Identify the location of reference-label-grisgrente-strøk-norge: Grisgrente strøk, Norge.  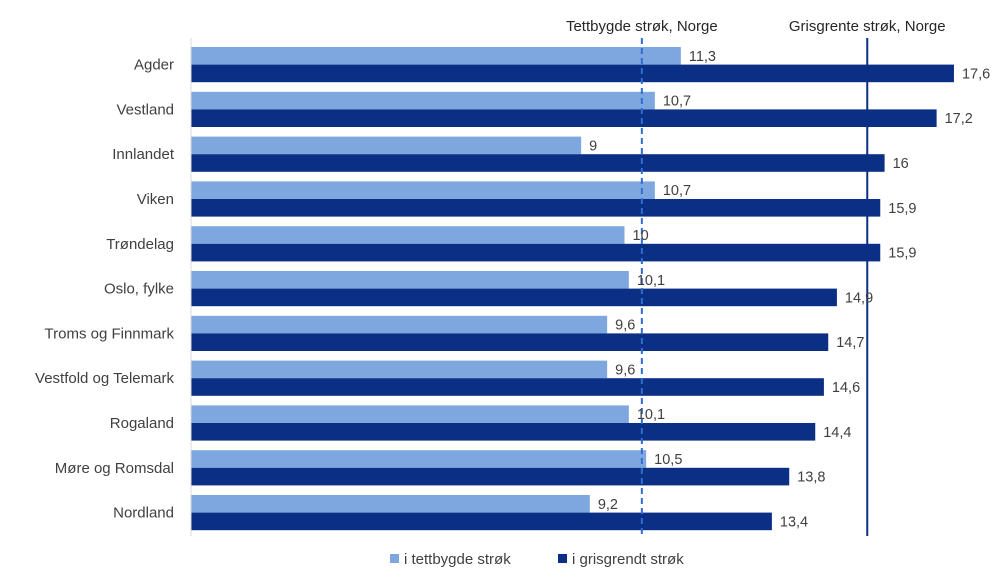
(867, 26).